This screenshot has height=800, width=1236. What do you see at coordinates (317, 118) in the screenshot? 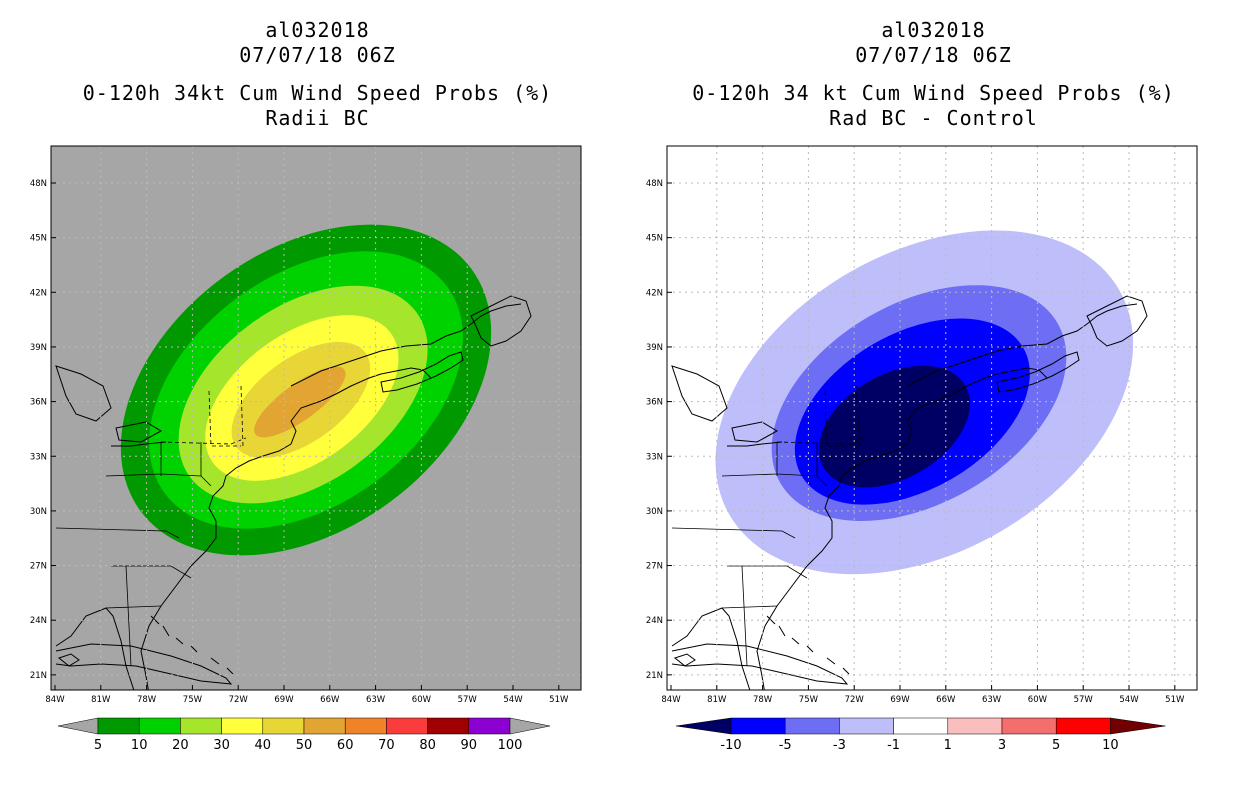
I see `product-subtitle: Radii BC` at bounding box center [317, 118].